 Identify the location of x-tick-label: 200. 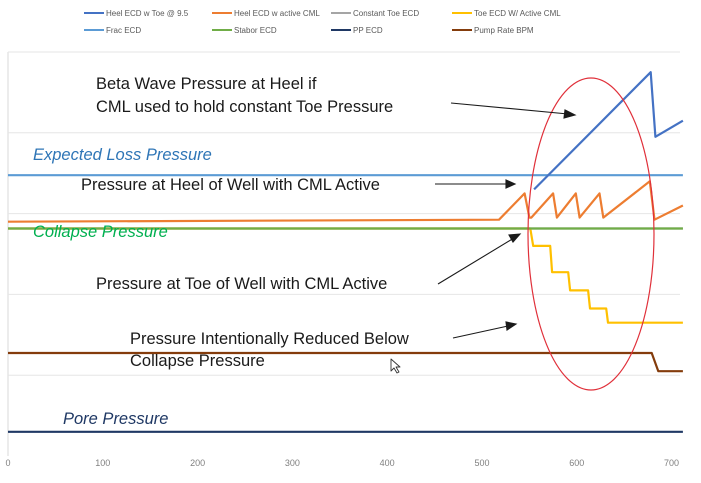
(197, 463).